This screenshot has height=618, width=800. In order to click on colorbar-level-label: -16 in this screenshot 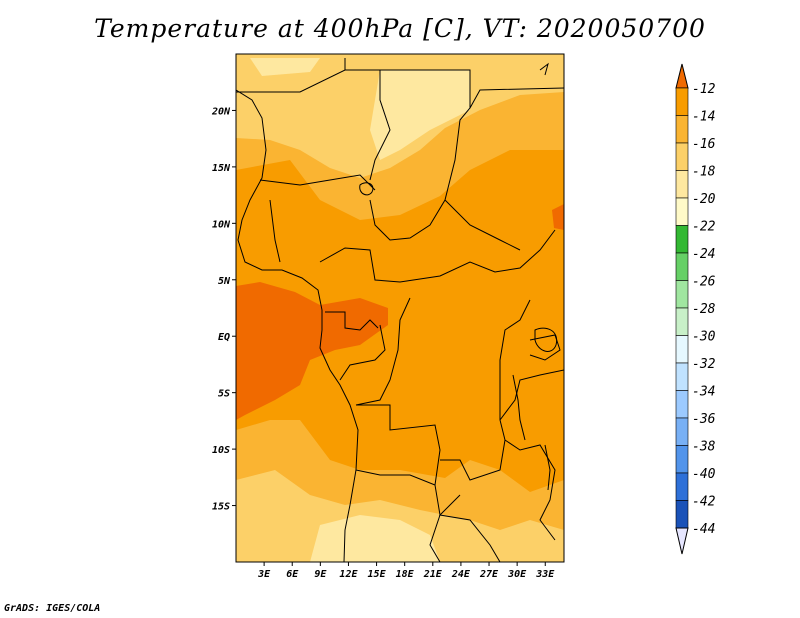, I will do `click(704, 144)`.